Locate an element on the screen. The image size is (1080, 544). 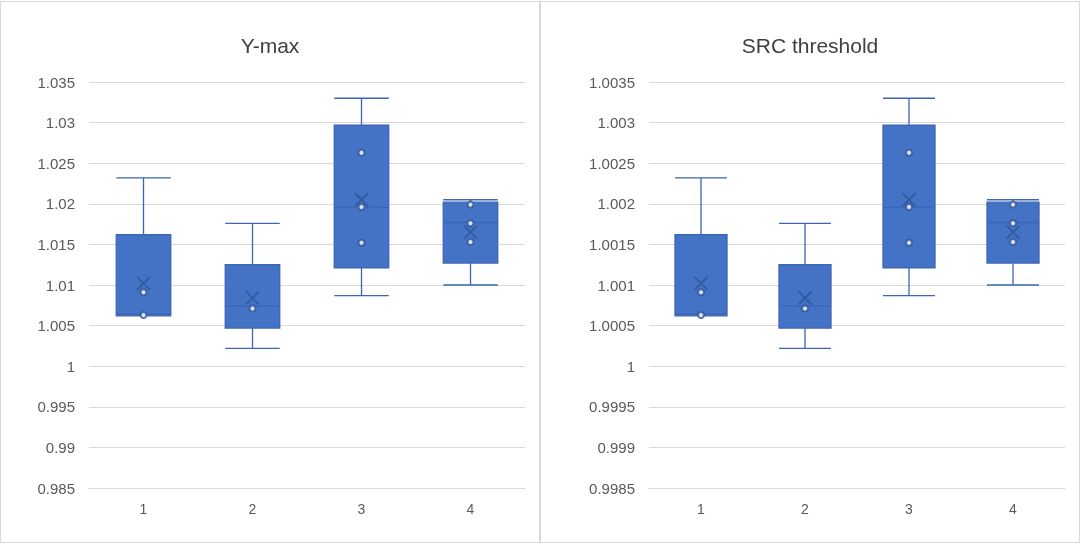
chart-title: SRC threshold is located at coordinates (810, 45).